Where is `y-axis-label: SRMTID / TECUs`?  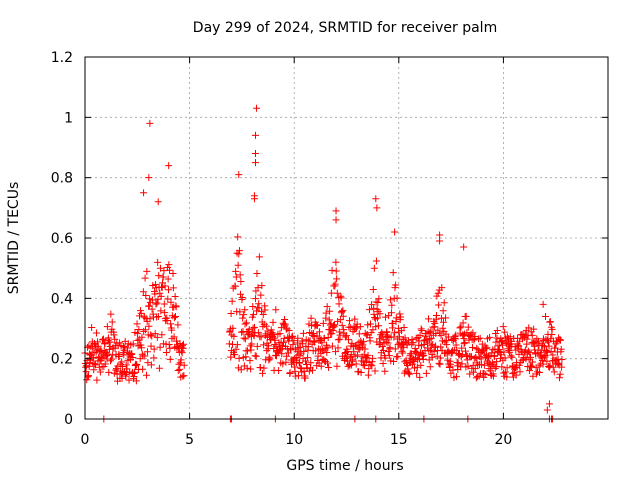
y-axis-label: SRMTID / TECUs is located at coordinates (14, 238).